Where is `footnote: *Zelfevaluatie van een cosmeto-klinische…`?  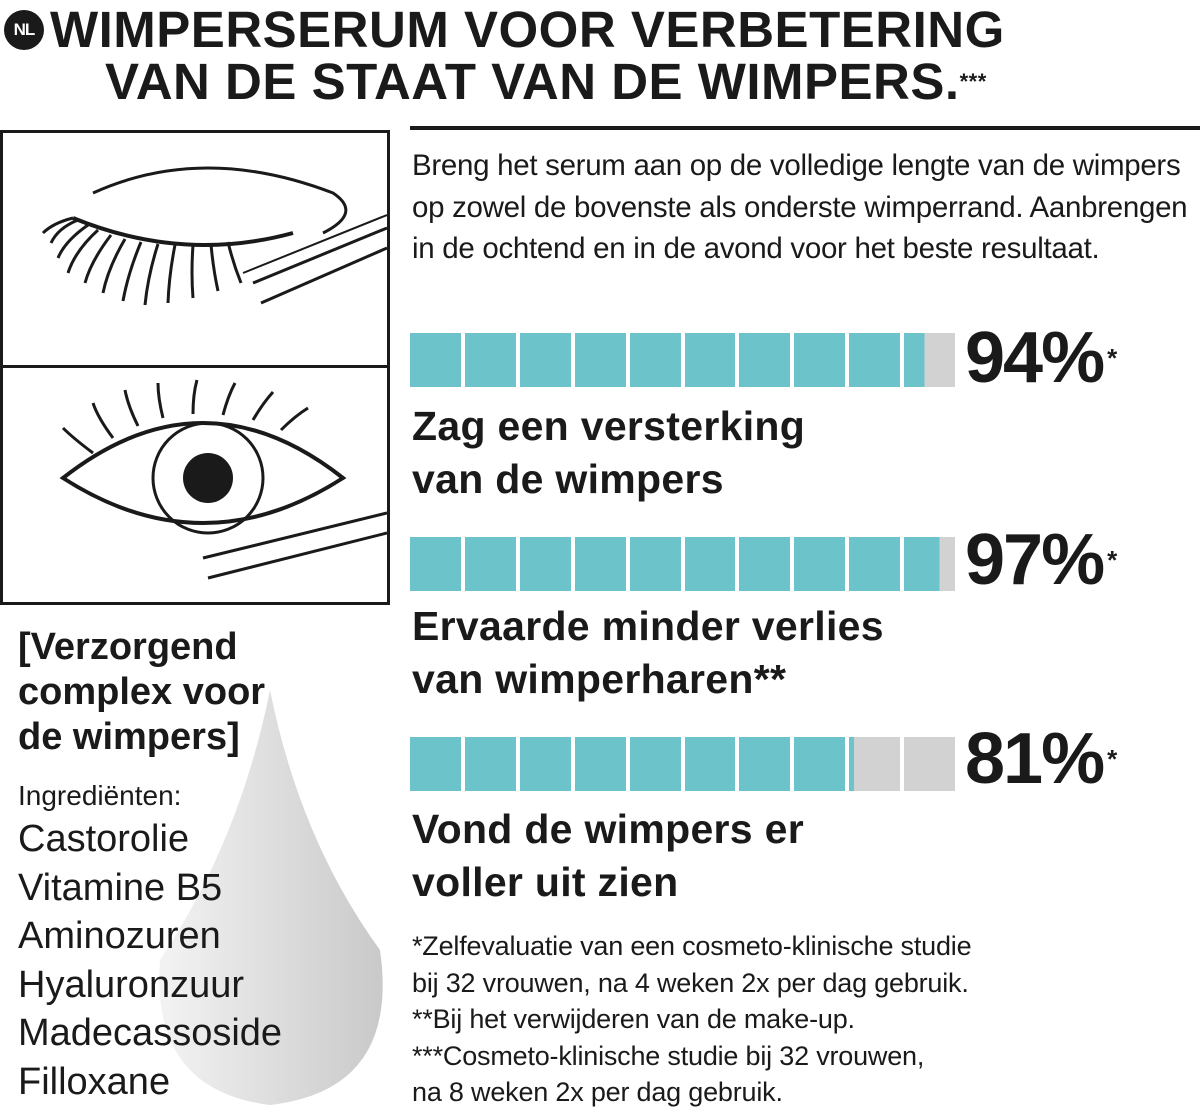
footnote: *Zelfevaluatie van een cosmeto-klinische… is located at coordinates (692, 946).